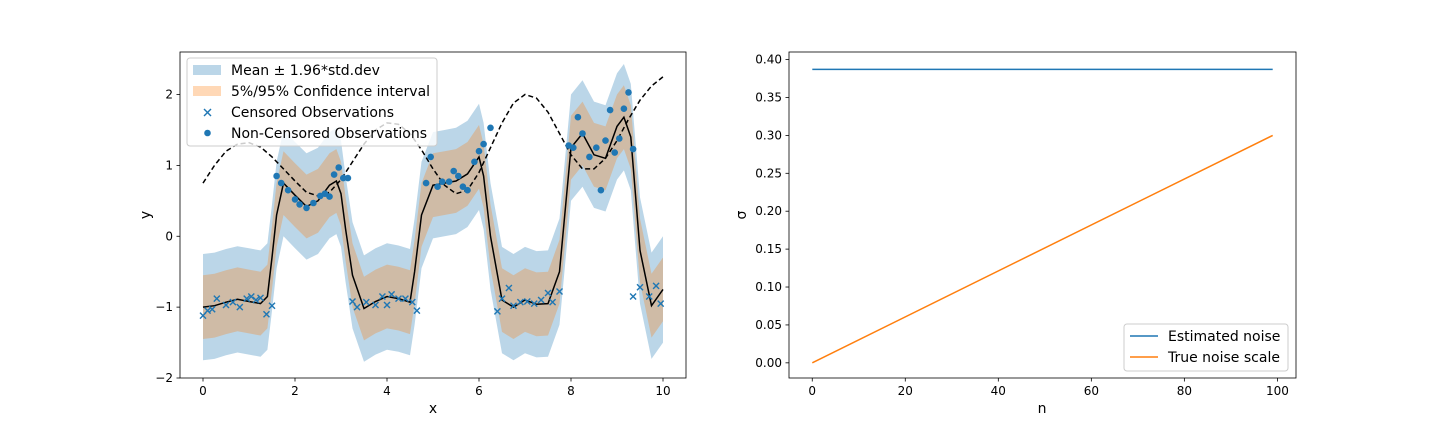  I want to click on true-function-dashed-line, so click(433, 136).